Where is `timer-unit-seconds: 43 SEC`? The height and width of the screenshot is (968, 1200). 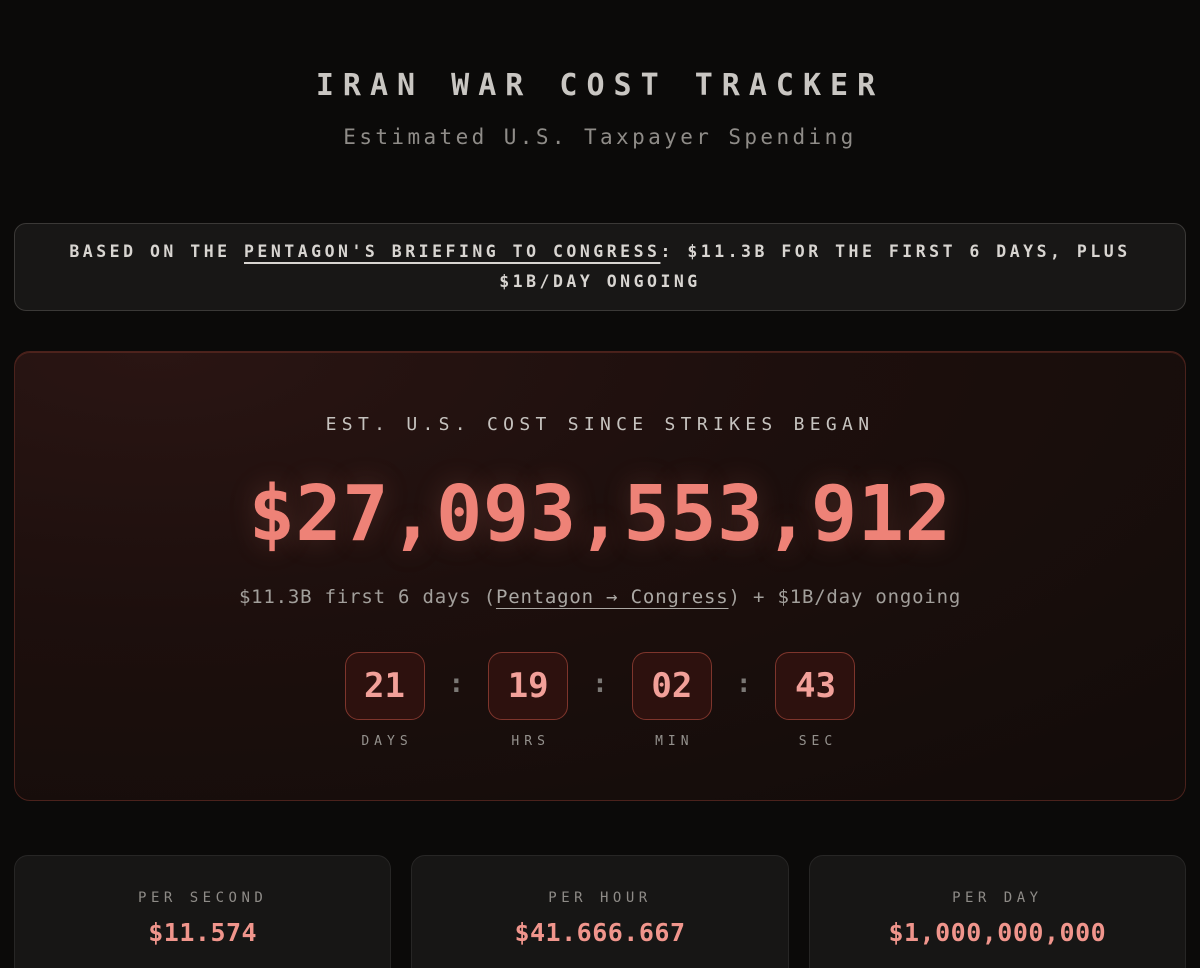
timer-unit-seconds: 43 SEC is located at coordinates (815, 700).